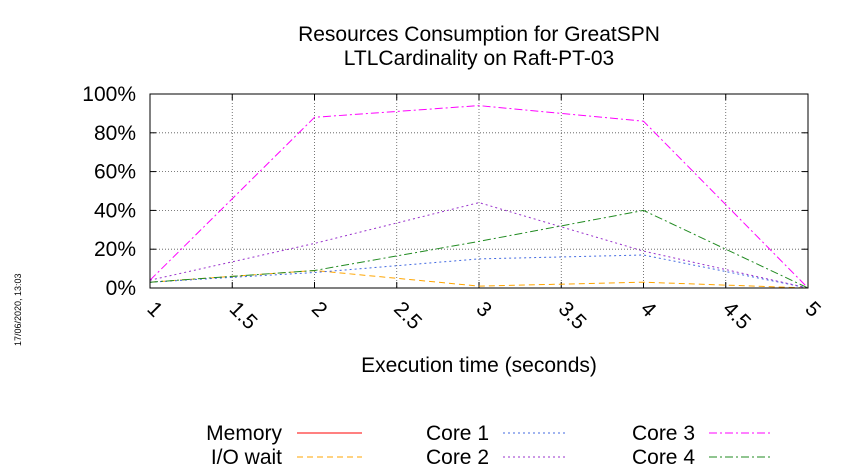 The height and width of the screenshot is (475, 850). I want to click on y-tick-label: 60%, so click(115, 172).